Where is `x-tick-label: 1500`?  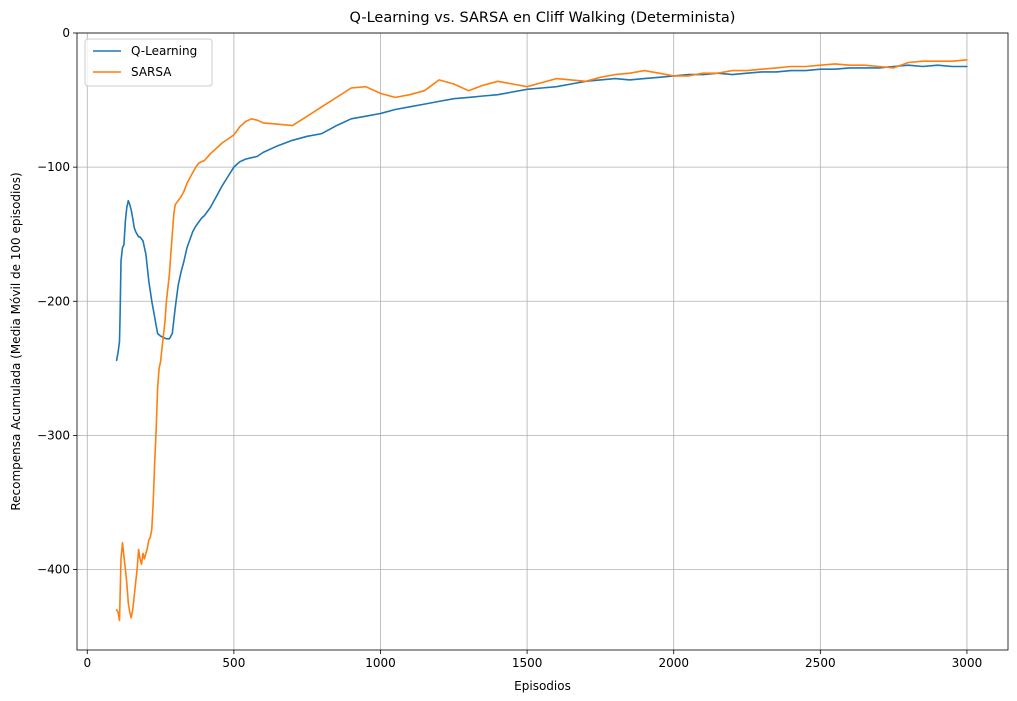 x-tick-label: 1500 is located at coordinates (527, 663).